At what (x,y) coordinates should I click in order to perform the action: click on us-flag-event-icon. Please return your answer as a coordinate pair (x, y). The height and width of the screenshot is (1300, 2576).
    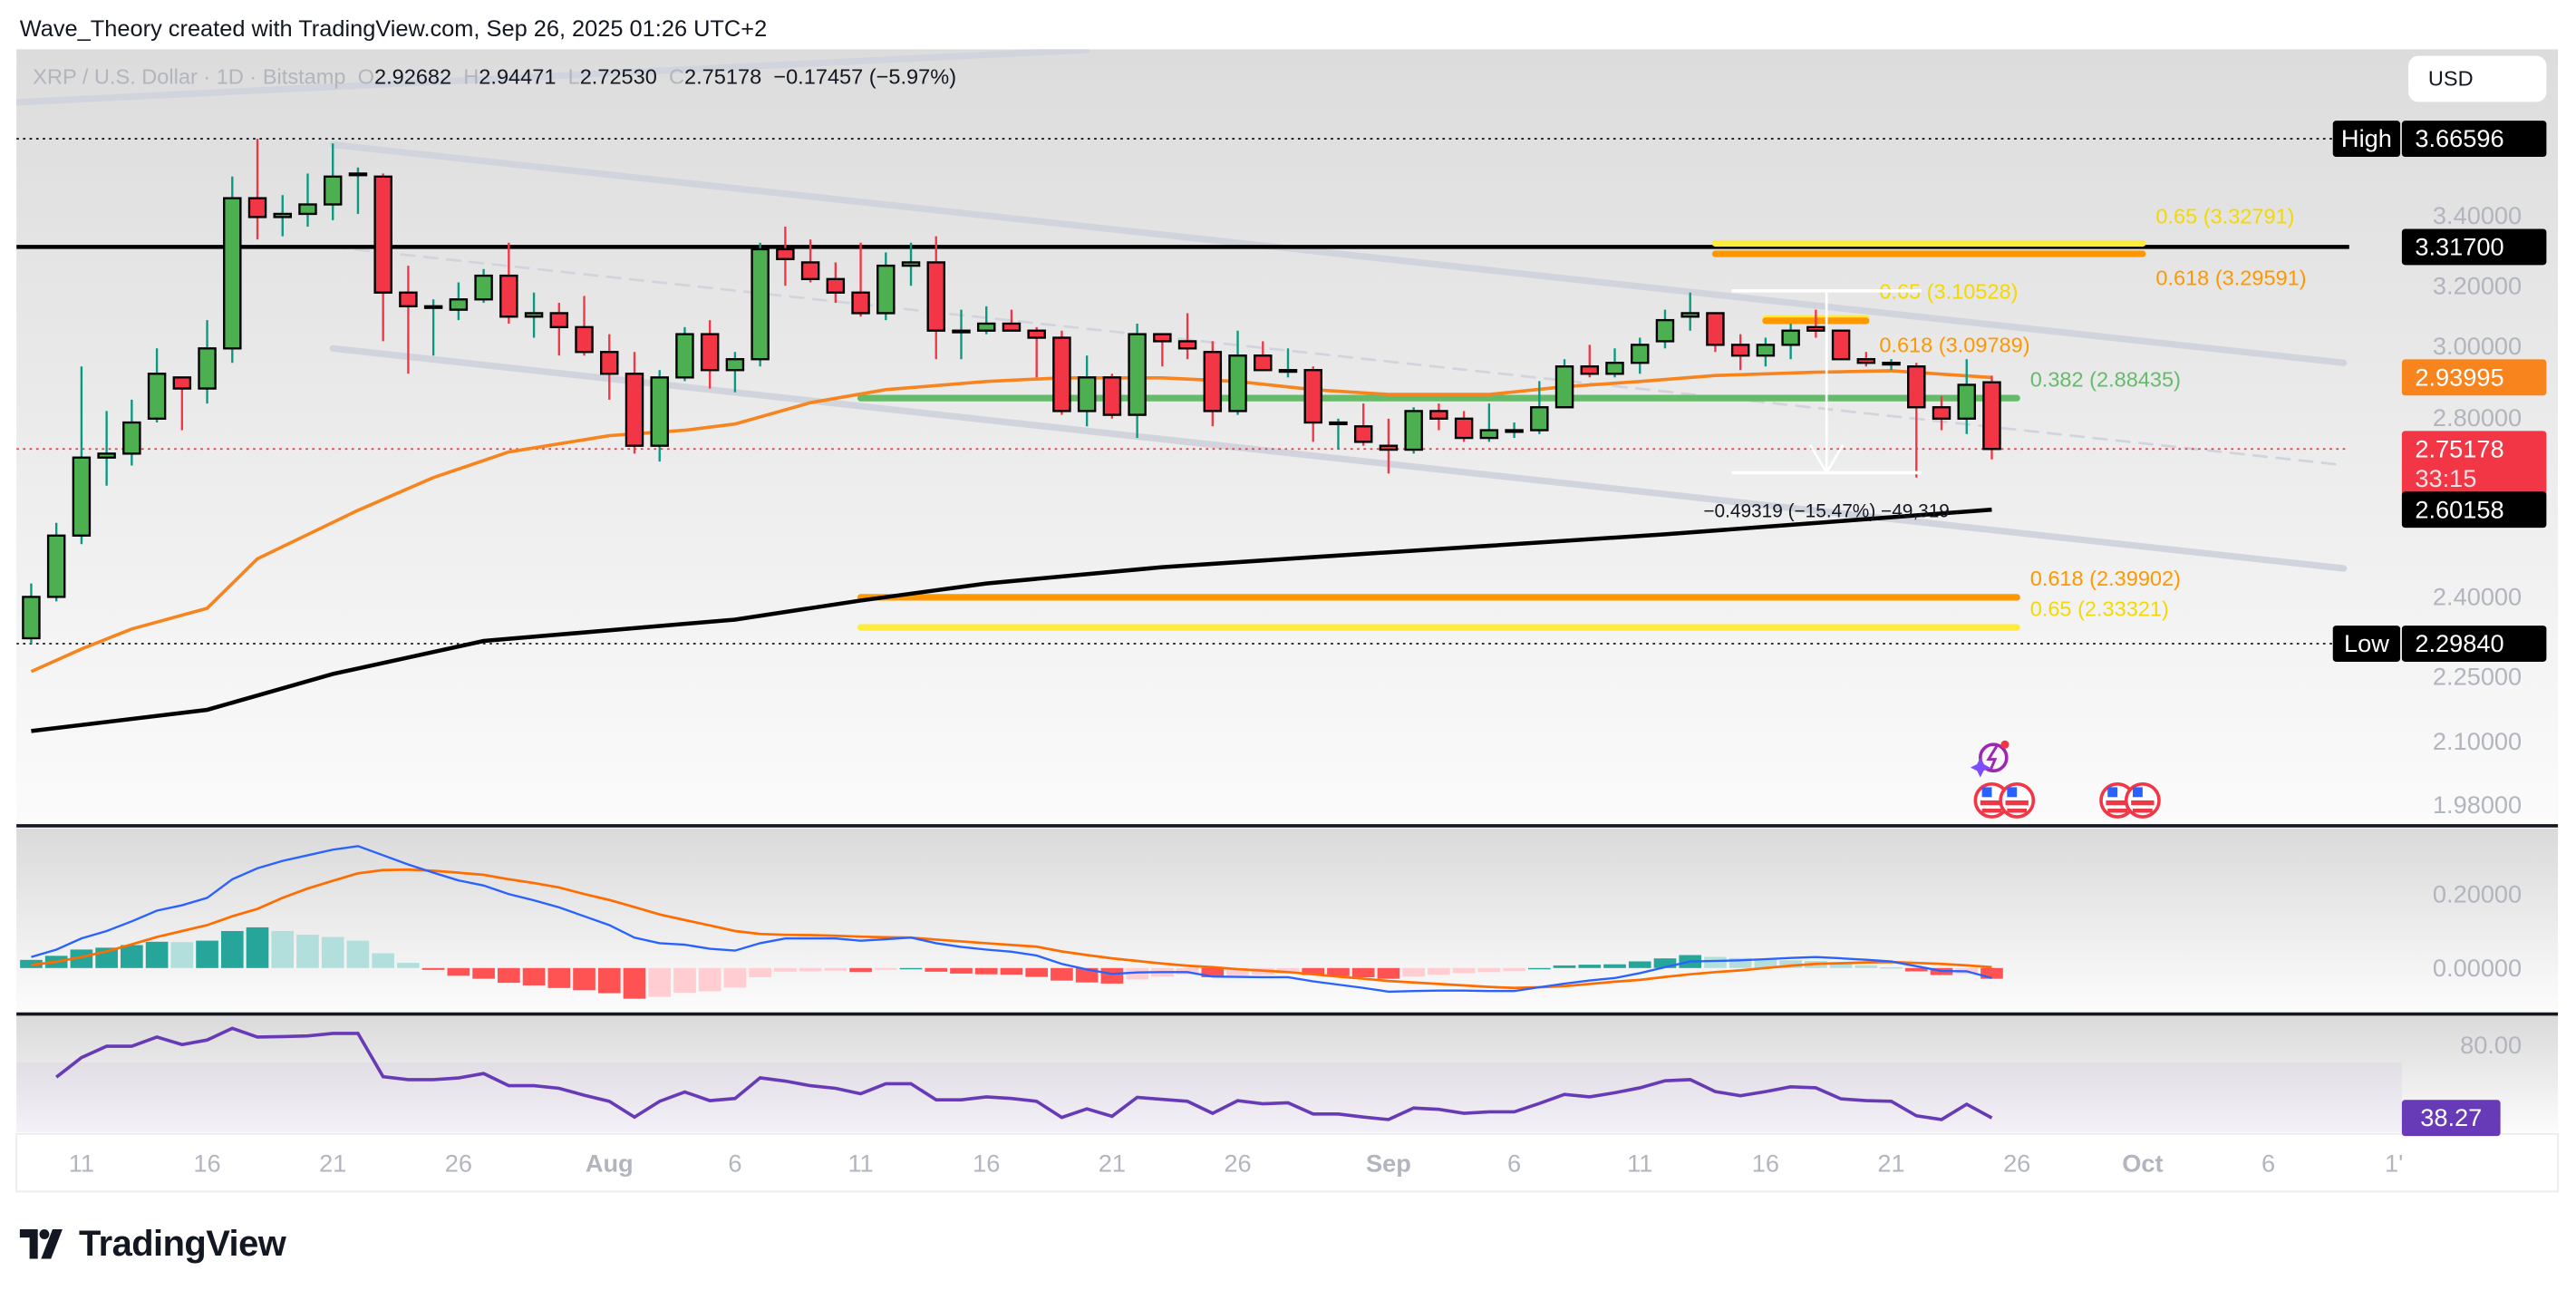
    Looking at the image, I should click on (1991, 800).